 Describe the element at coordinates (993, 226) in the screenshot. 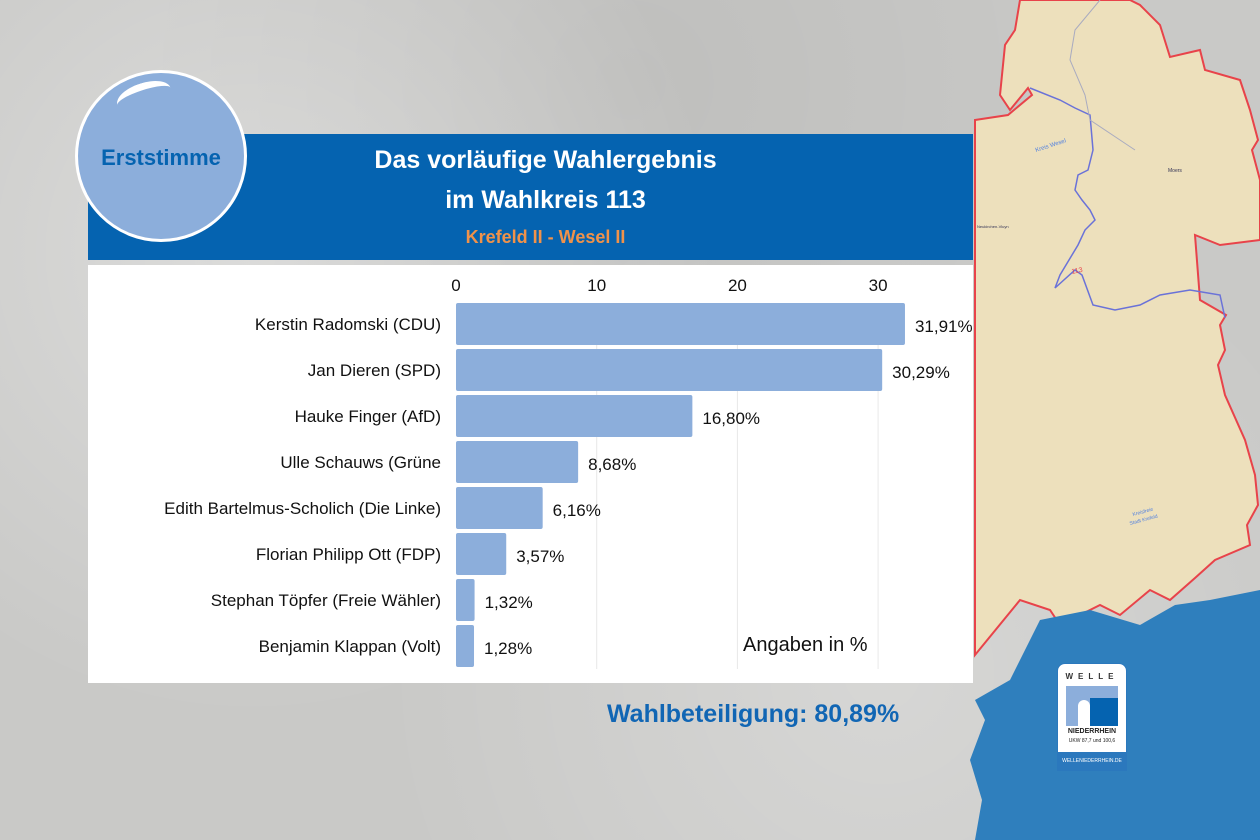

I see `map-label-neukirchen: Neukirchen-Vluyn` at that location.